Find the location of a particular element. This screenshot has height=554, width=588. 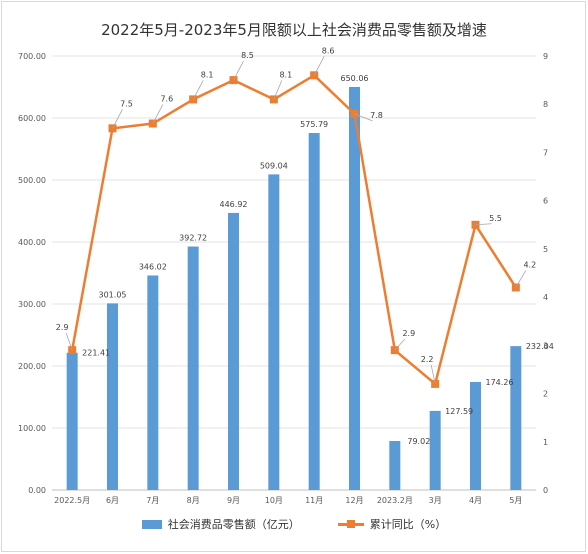

legend-item-retail-sales: 社会消费品零售额（亿元） is located at coordinates (220, 524).